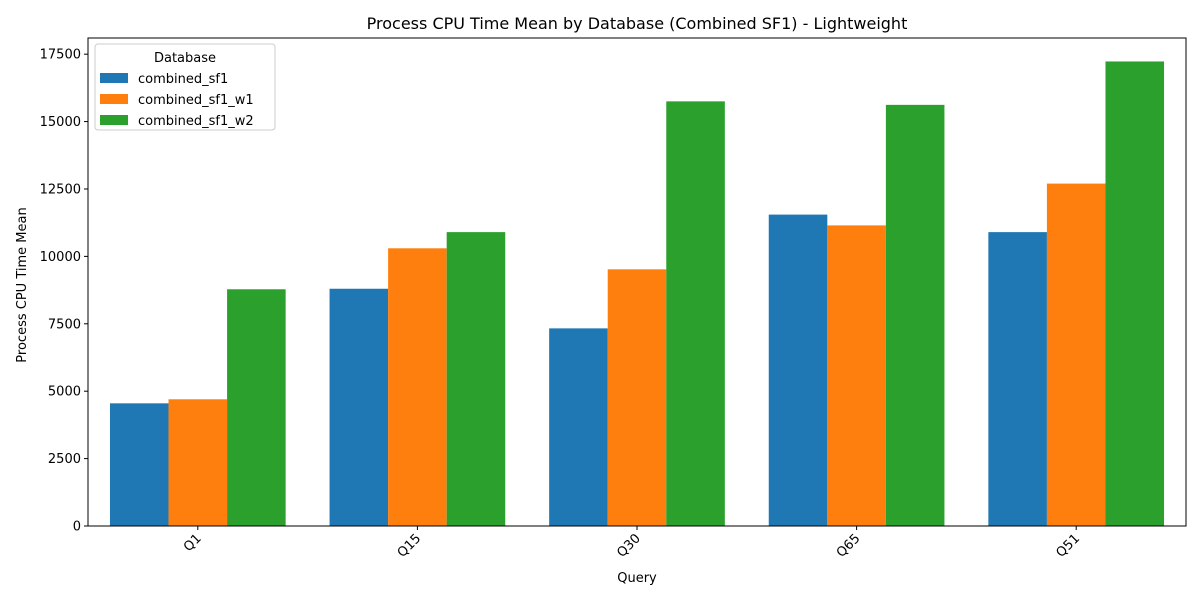  What do you see at coordinates (798, 370) in the screenshot?
I see `bar-combined_sf1-q65` at bounding box center [798, 370].